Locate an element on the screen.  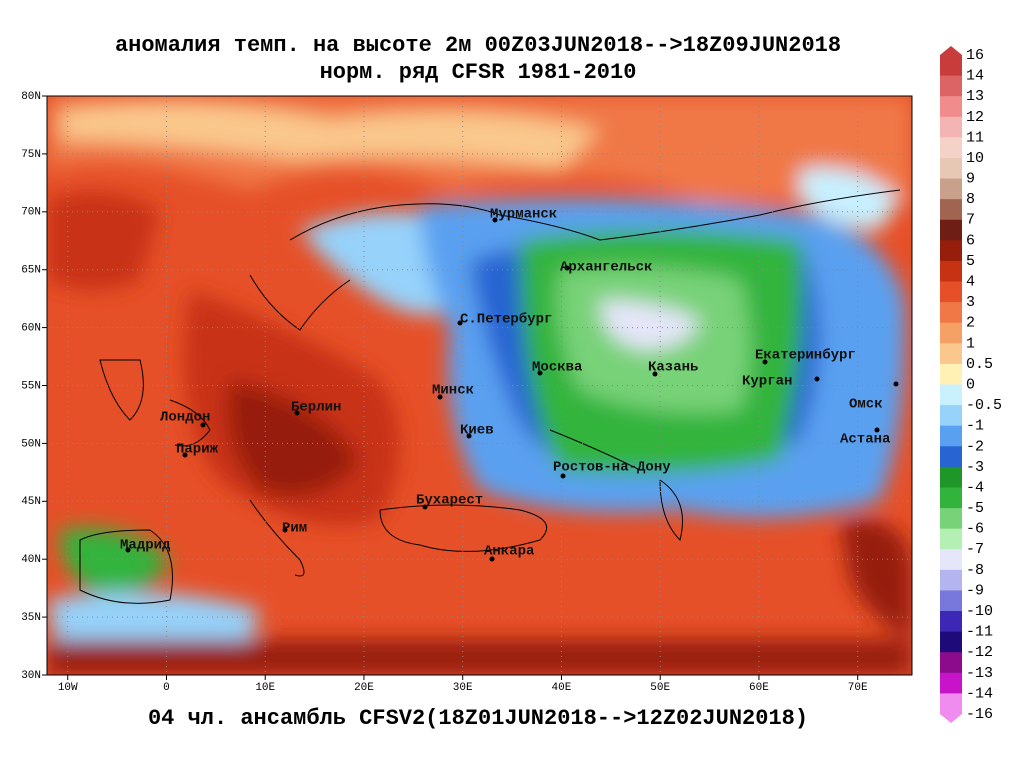
city-label: Мадрид is located at coordinates (145, 546).